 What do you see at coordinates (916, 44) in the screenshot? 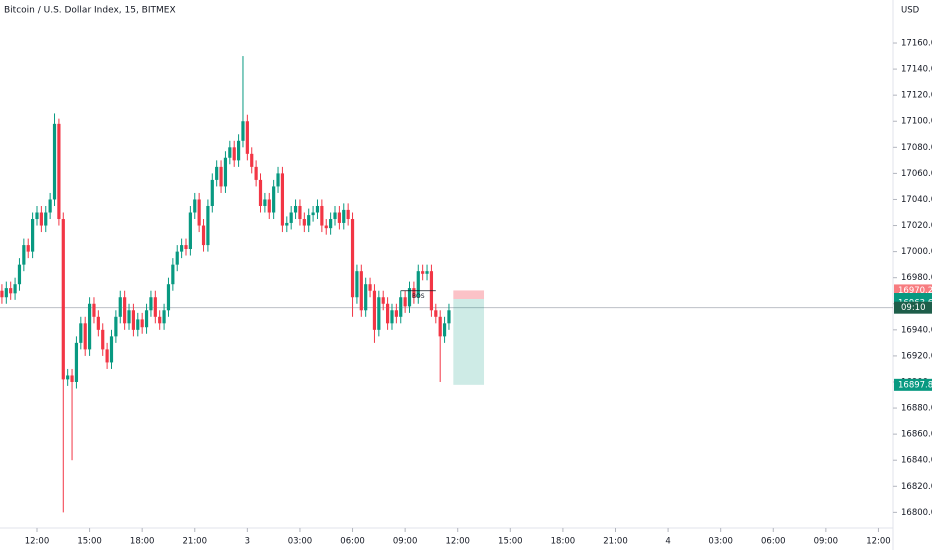
I see `y-tick-label: 17160.00` at bounding box center [916, 44].